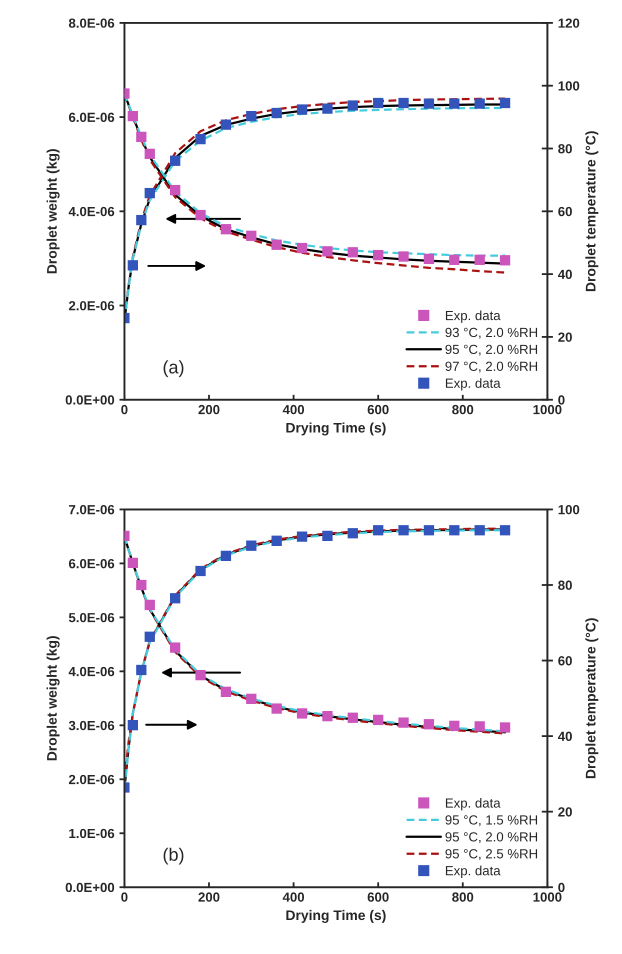 Image resolution: width=622 pixels, height=954 pixels. Describe the element at coordinates (463, 897) in the screenshot. I see `x-tick-label: 800` at that location.